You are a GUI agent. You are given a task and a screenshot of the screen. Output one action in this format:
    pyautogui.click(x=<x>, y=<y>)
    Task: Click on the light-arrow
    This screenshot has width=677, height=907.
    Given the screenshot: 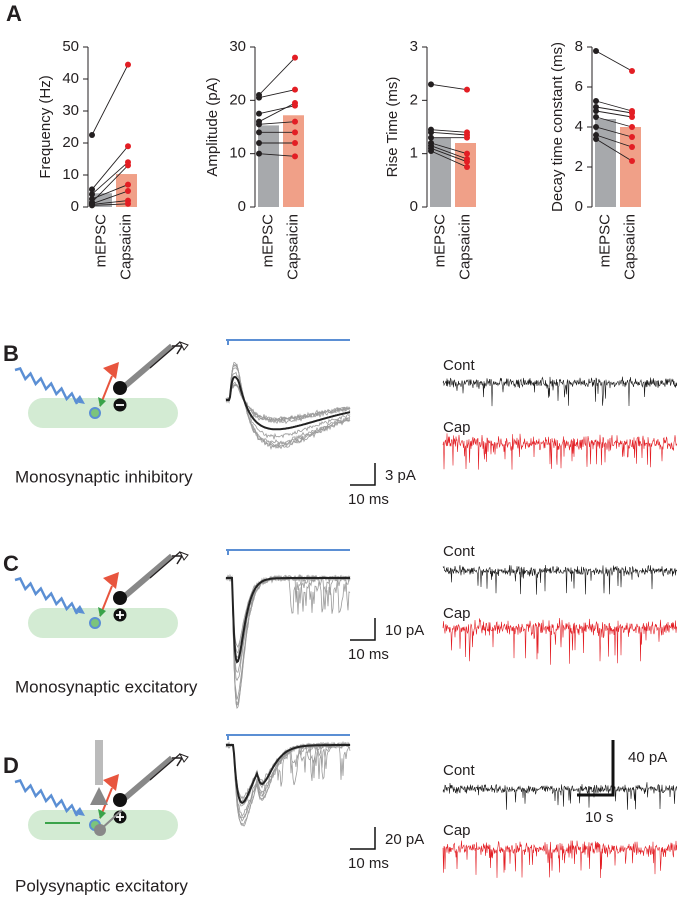 What is the action you would take?
    pyautogui.click(x=79, y=399)
    